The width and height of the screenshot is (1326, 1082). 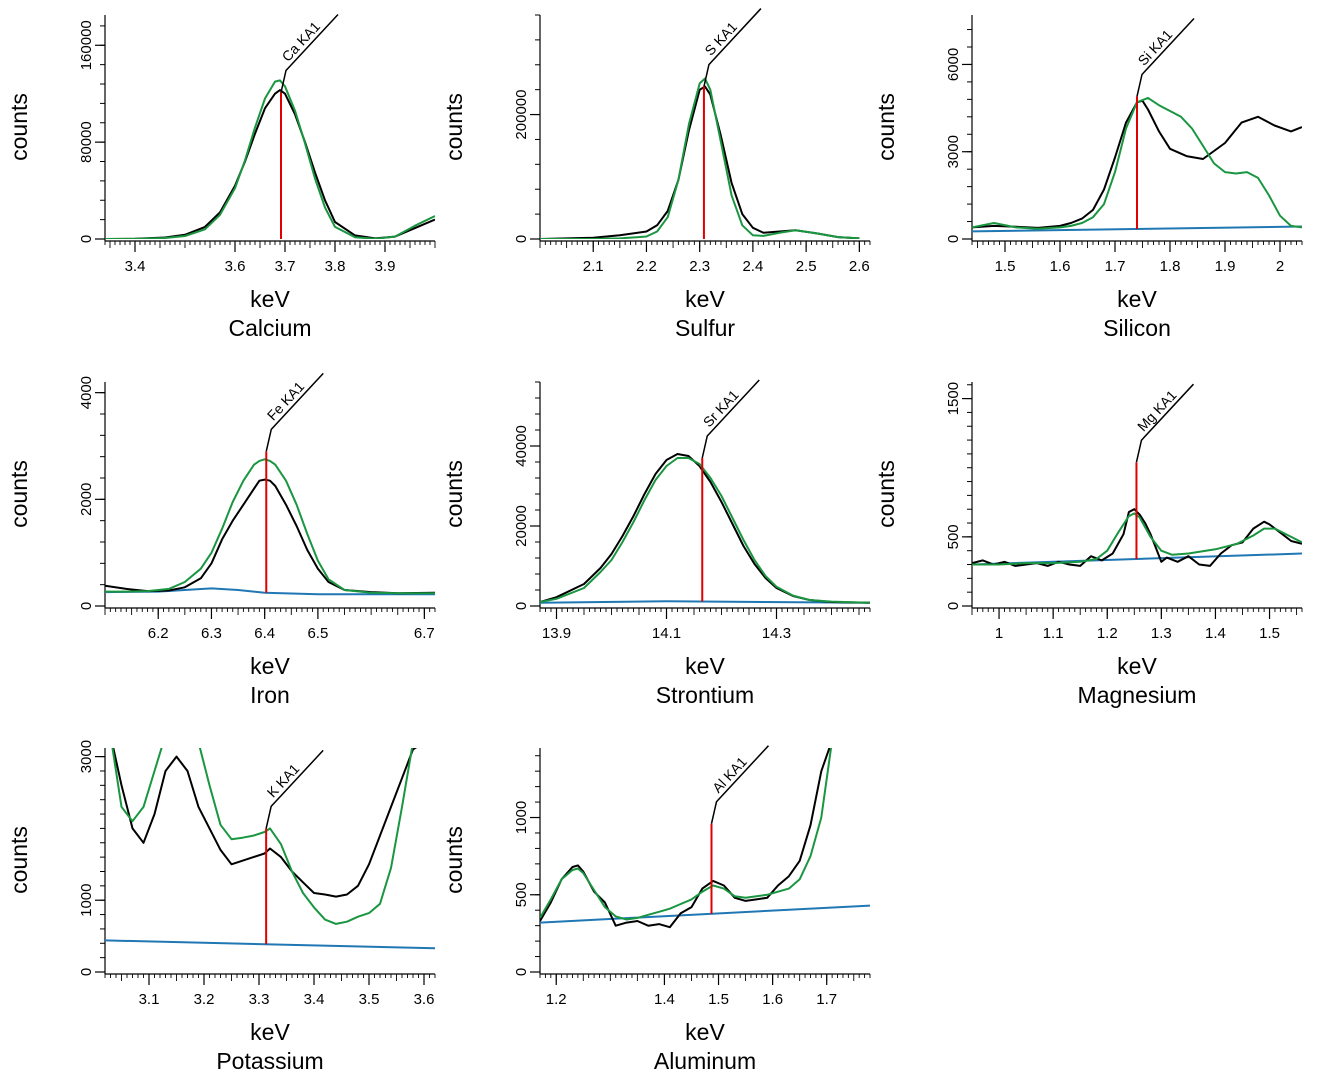 I want to click on x-tick-label: 3.3, so click(x=259, y=999).